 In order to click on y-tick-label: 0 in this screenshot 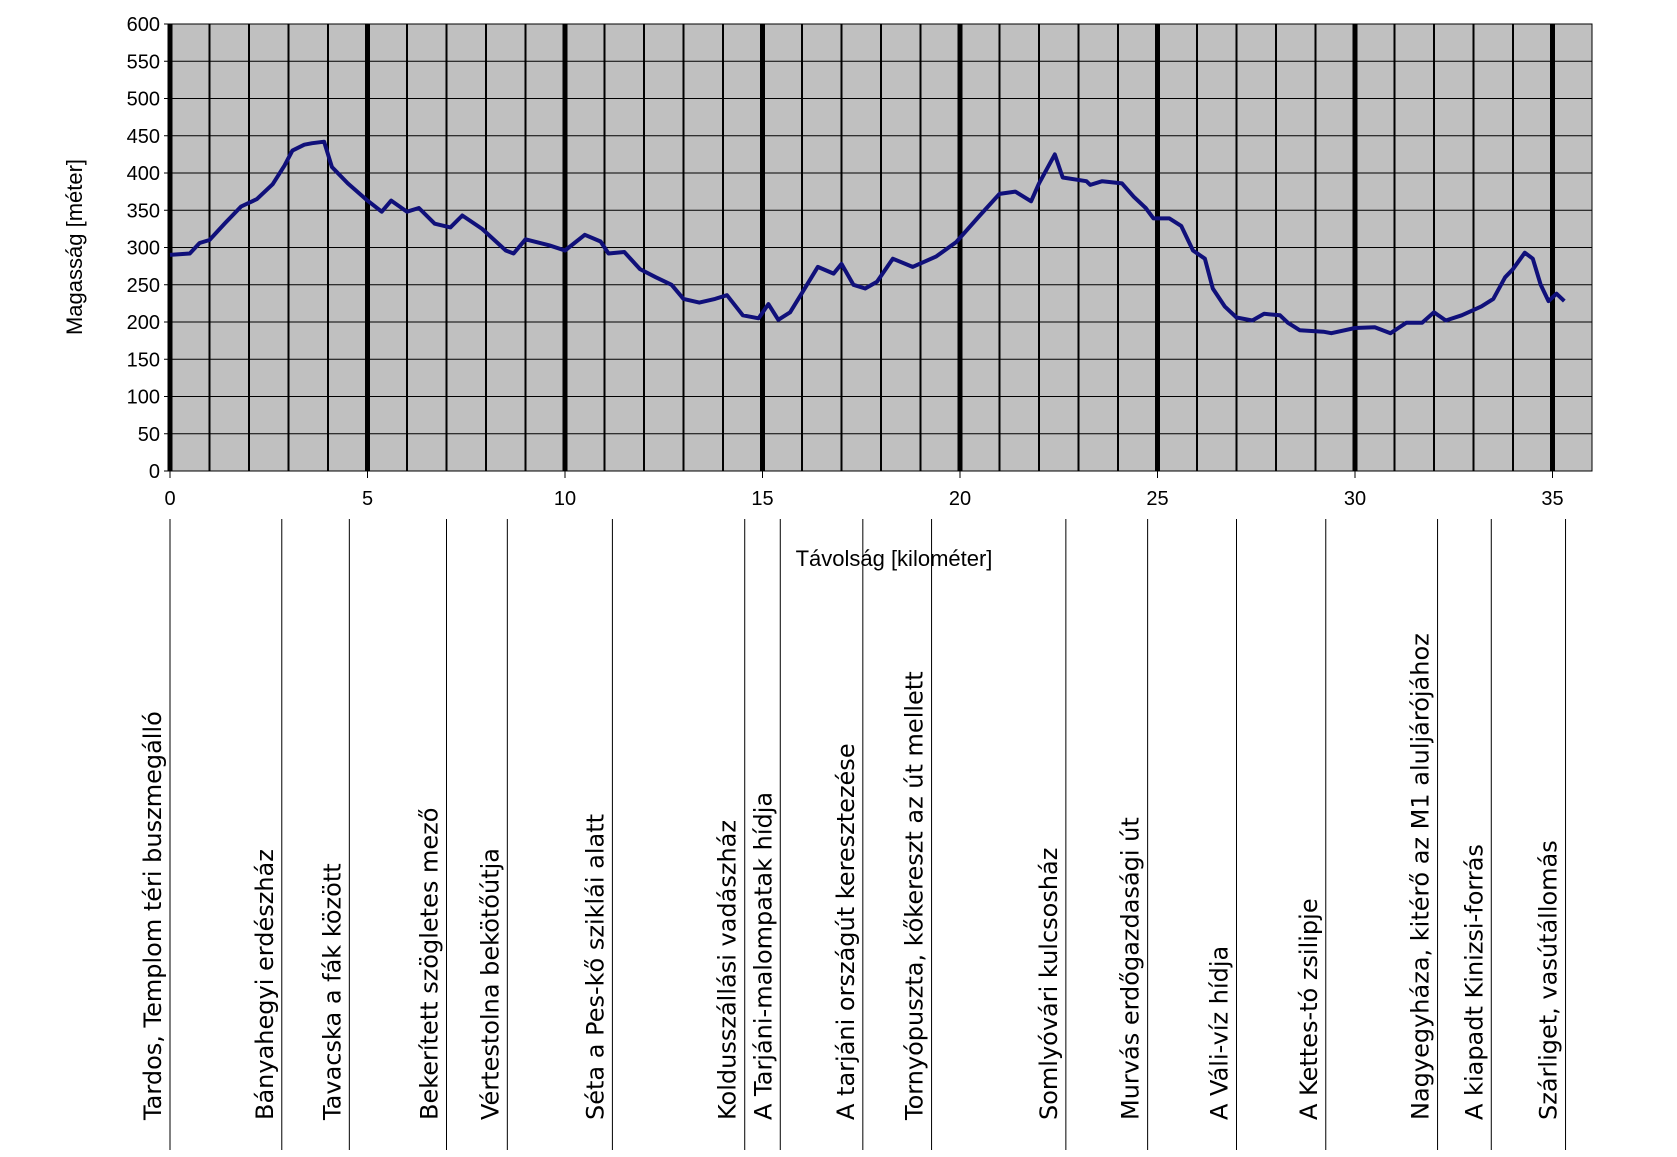, I will do `click(154, 472)`.